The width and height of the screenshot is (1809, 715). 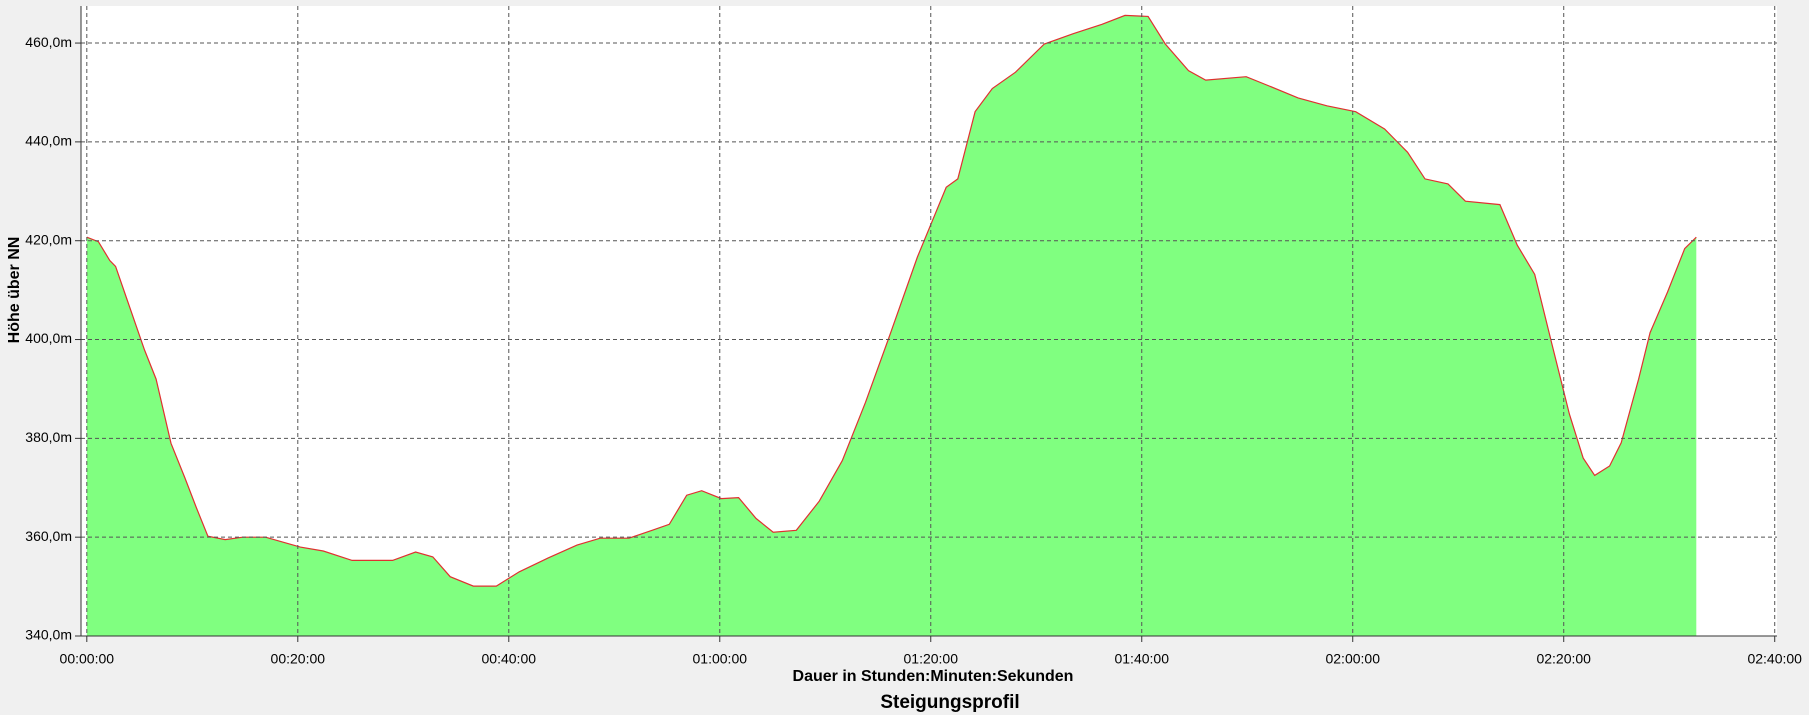 I want to click on x-tick-label: 00:40:00, so click(x=509, y=659).